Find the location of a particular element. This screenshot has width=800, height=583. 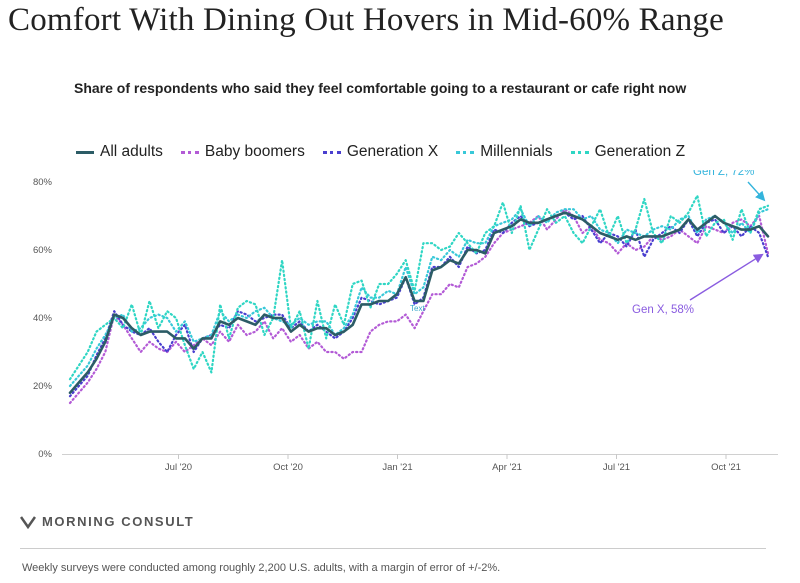

x-tick-label: Oct '21 is located at coordinates (726, 467).